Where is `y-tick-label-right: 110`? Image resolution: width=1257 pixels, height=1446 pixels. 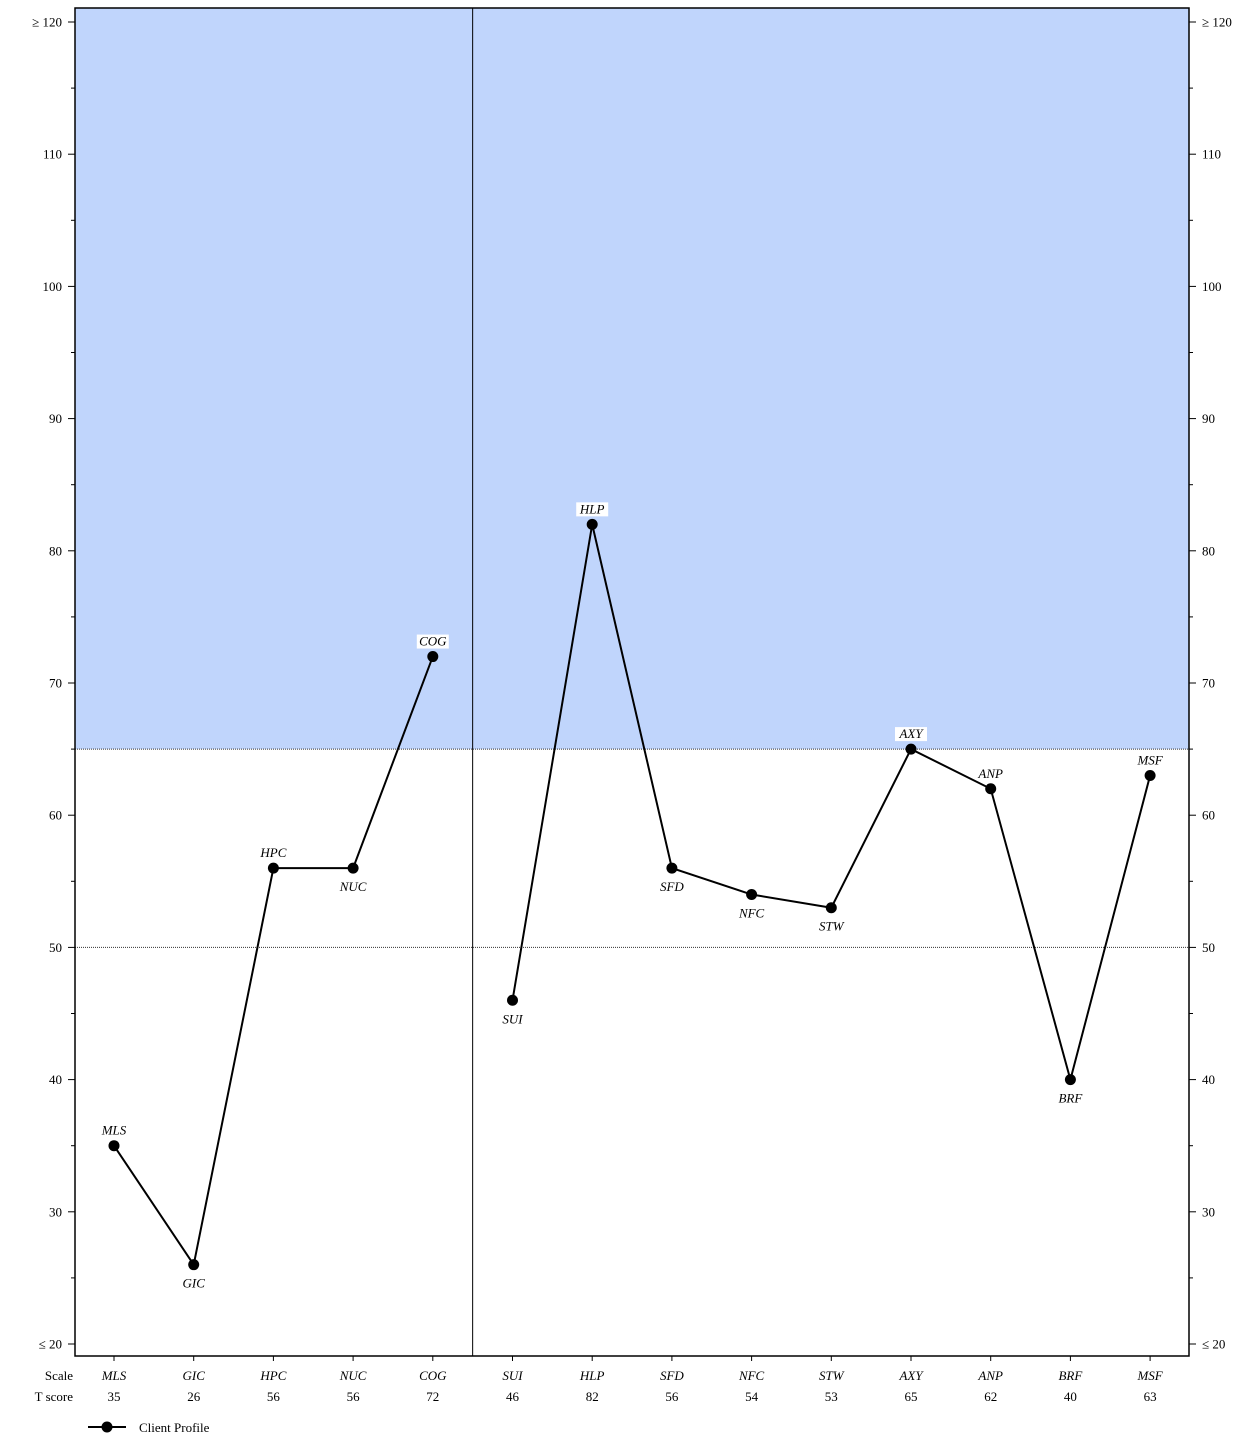 y-tick-label-right: 110 is located at coordinates (1211, 154).